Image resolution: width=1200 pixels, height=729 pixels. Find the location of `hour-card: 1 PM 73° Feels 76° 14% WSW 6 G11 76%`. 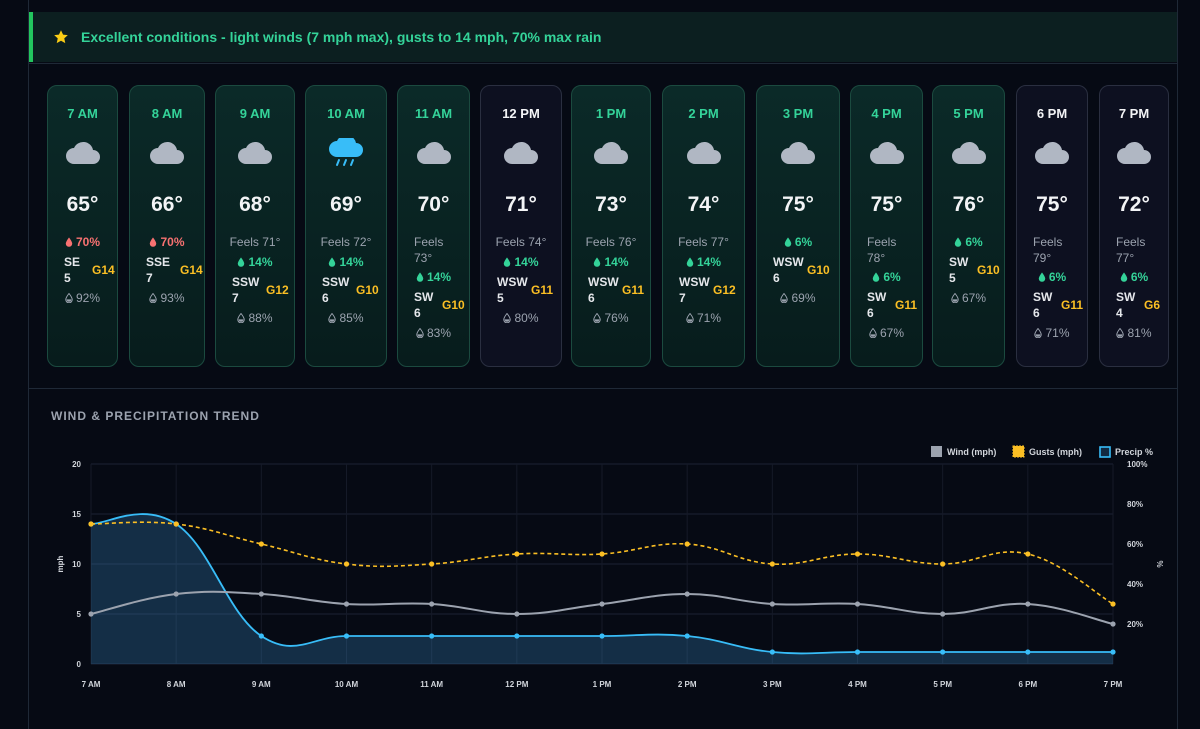

hour-card: 1 PM 73° Feels 76° 14% WSW 6 G11 76% is located at coordinates (611, 226).